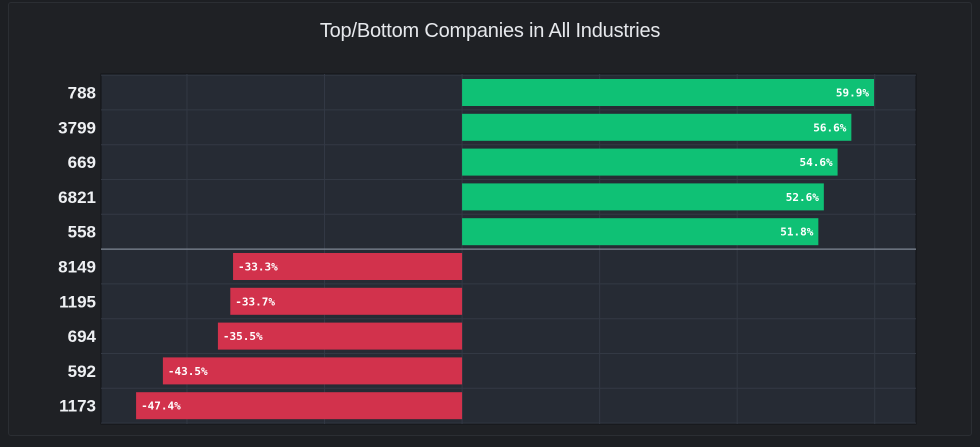 This screenshot has height=447, width=980. What do you see at coordinates (796, 232) in the screenshot?
I see `bar-value-label: 51.8%` at bounding box center [796, 232].